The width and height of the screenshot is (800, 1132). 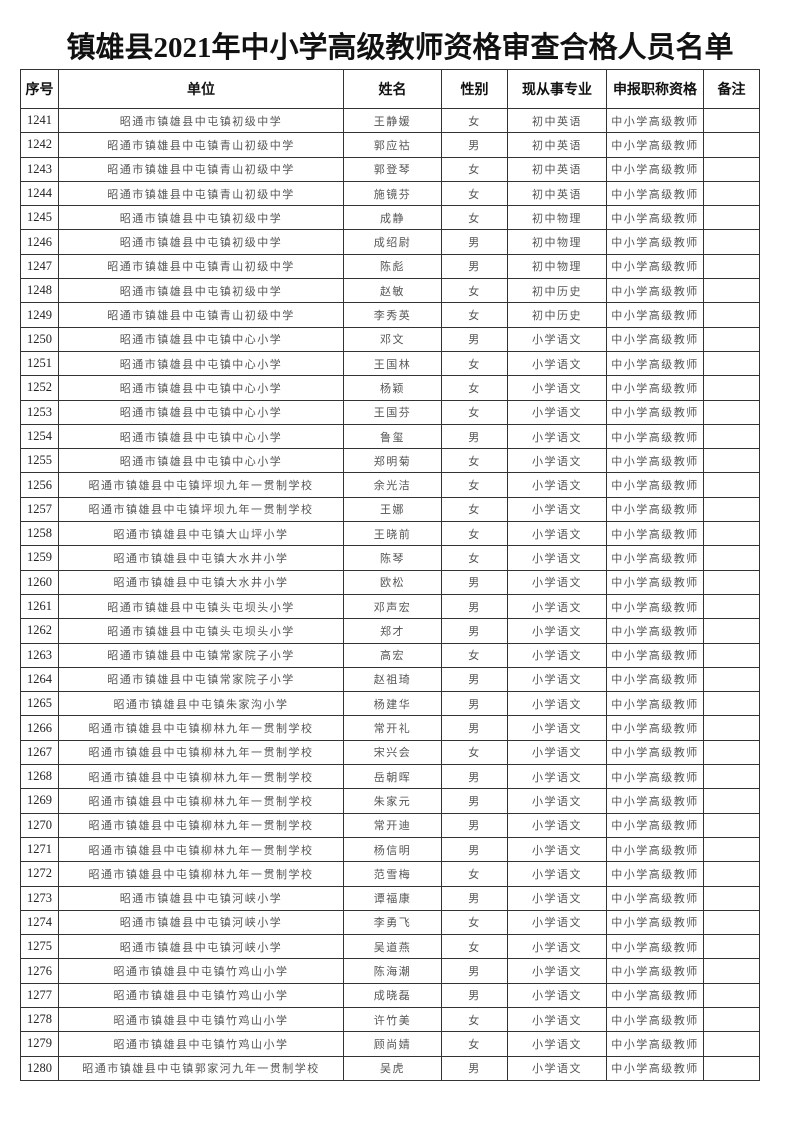 I want to click on name-cell: 王静媛, so click(x=392, y=120).